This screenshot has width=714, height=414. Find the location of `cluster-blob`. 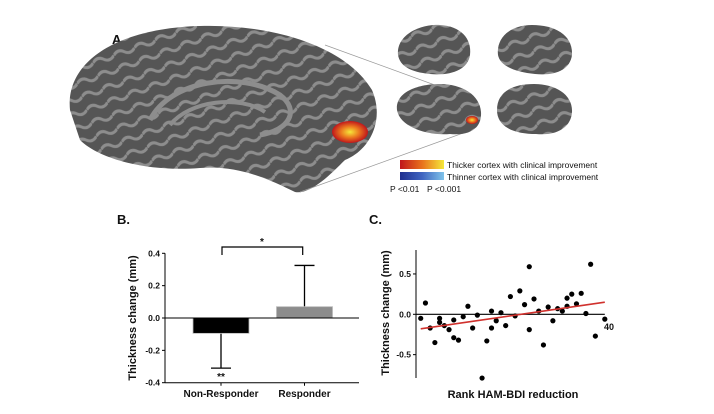

cluster-blob is located at coordinates (350, 132).